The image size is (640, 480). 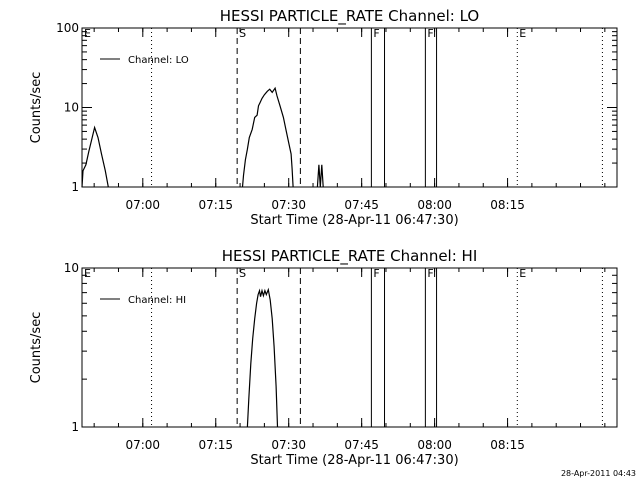 I want to click on timestamp-footer: 28-Apr-2011 04:43, so click(x=598, y=473).